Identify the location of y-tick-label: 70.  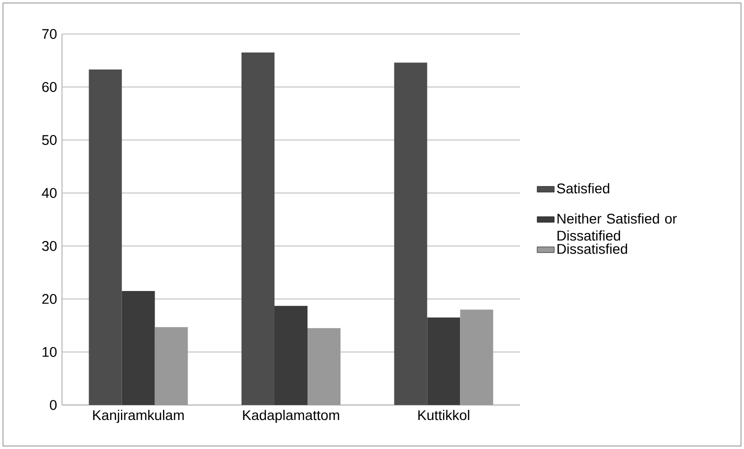
(49, 34).